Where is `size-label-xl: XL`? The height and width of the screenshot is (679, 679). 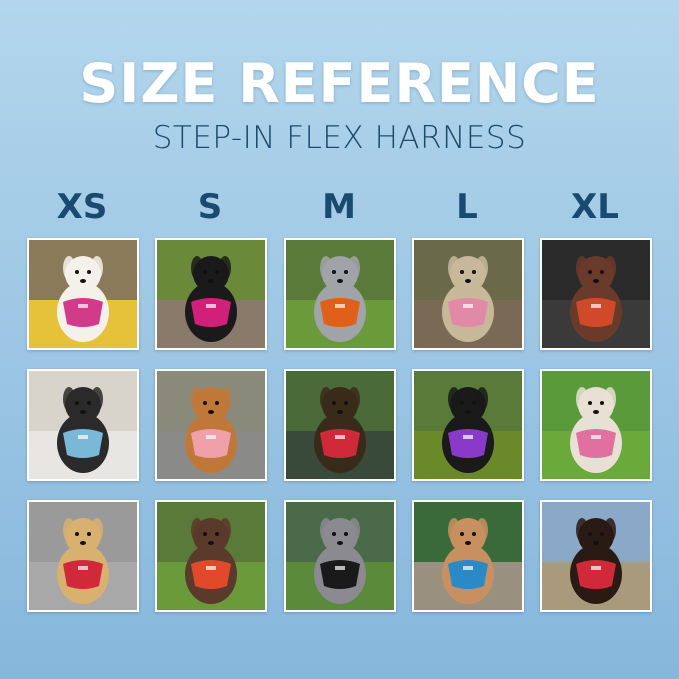
size-label-xl: XL is located at coordinates (595, 207).